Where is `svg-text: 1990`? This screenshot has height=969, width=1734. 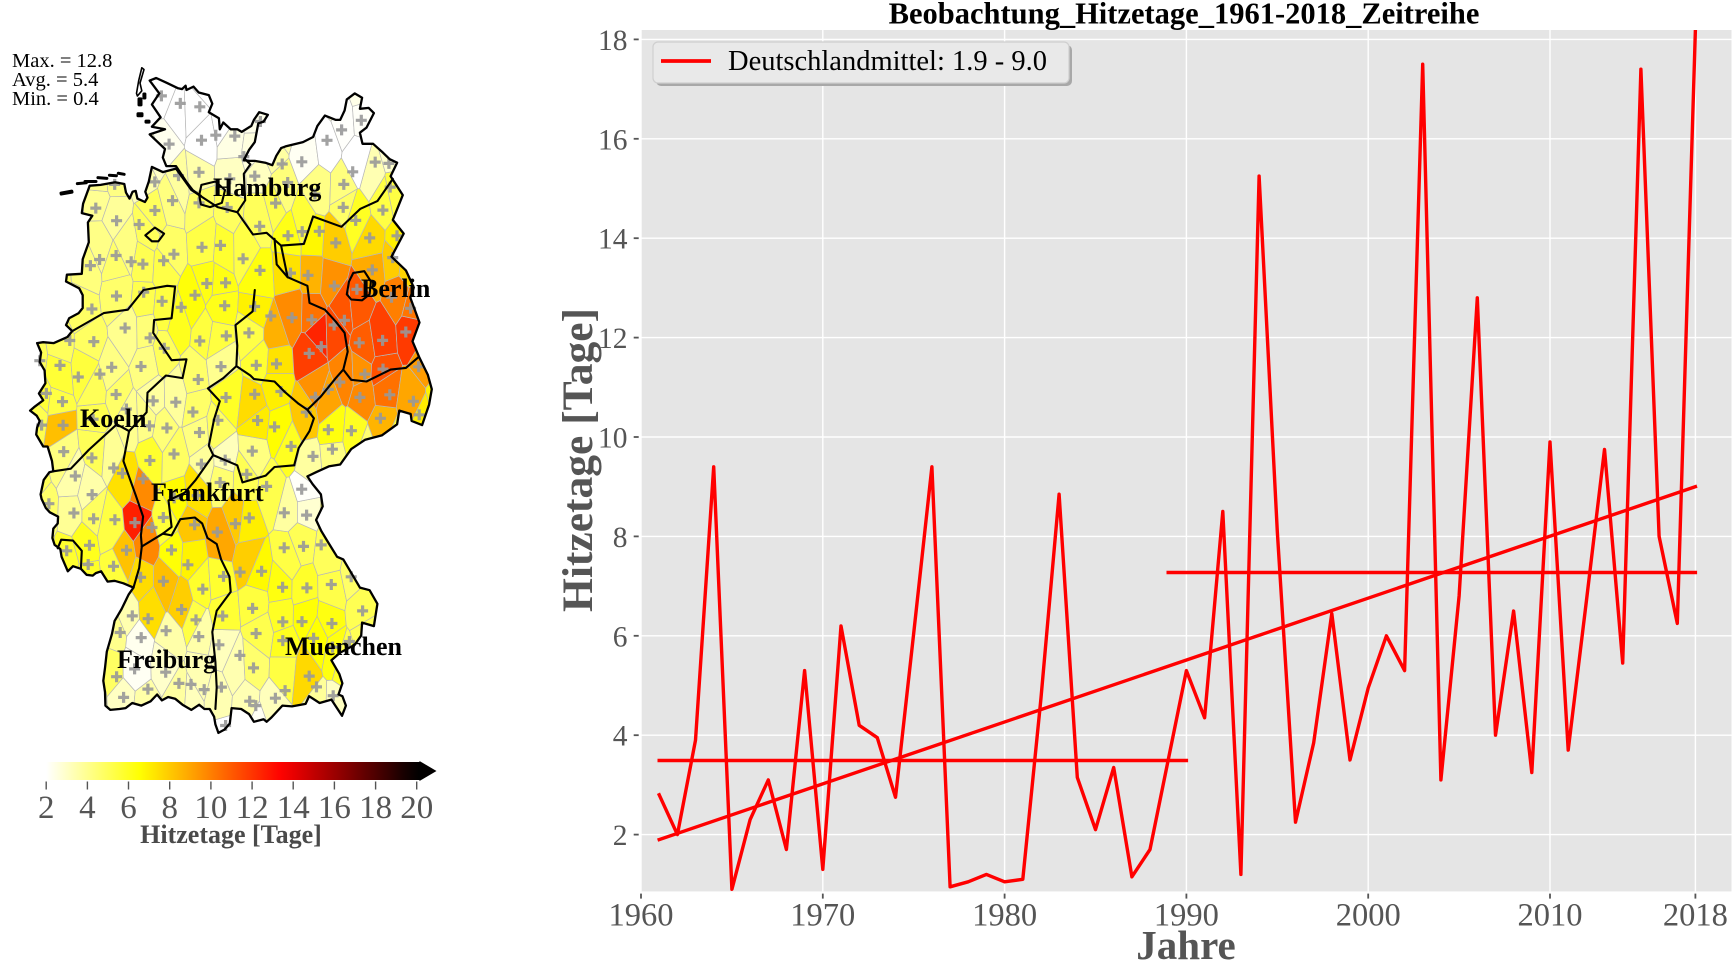
svg-text: 1990 is located at coordinates (1186, 916).